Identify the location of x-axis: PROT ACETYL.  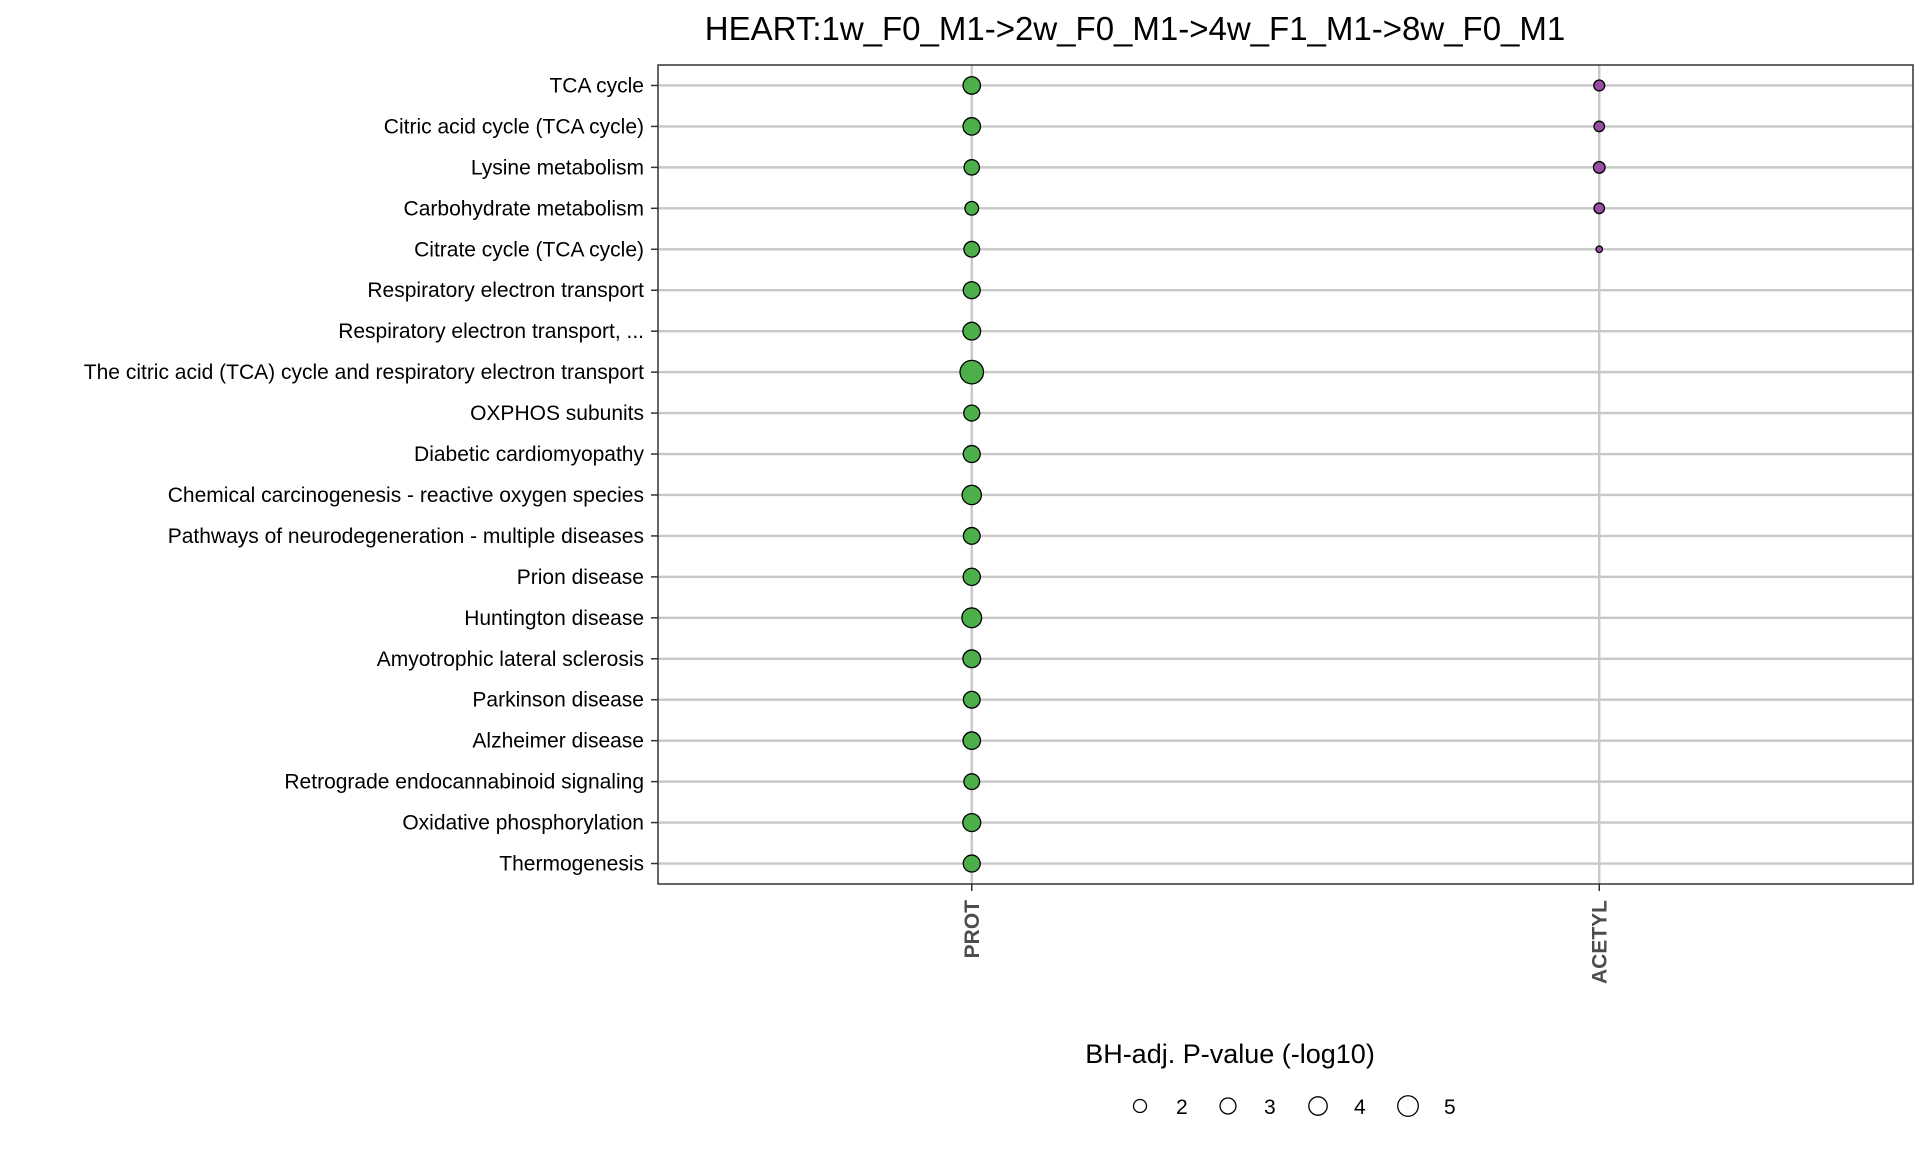
(1286, 934).